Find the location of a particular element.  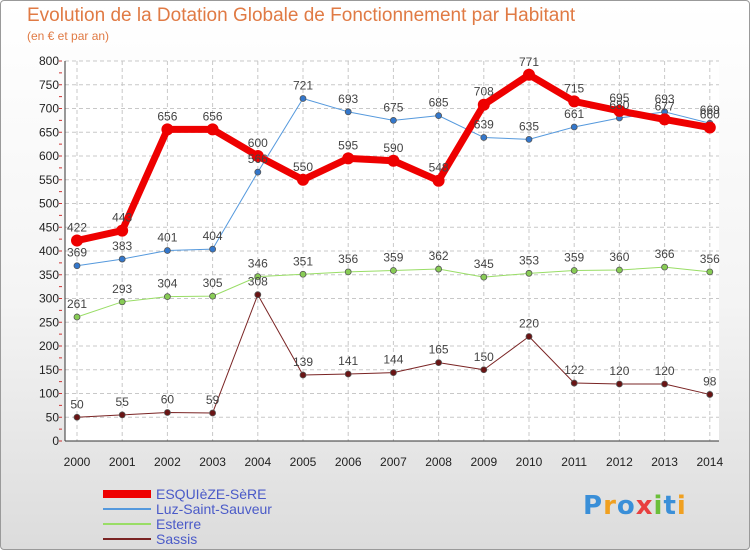

data-label: 305 is located at coordinates (213, 283).